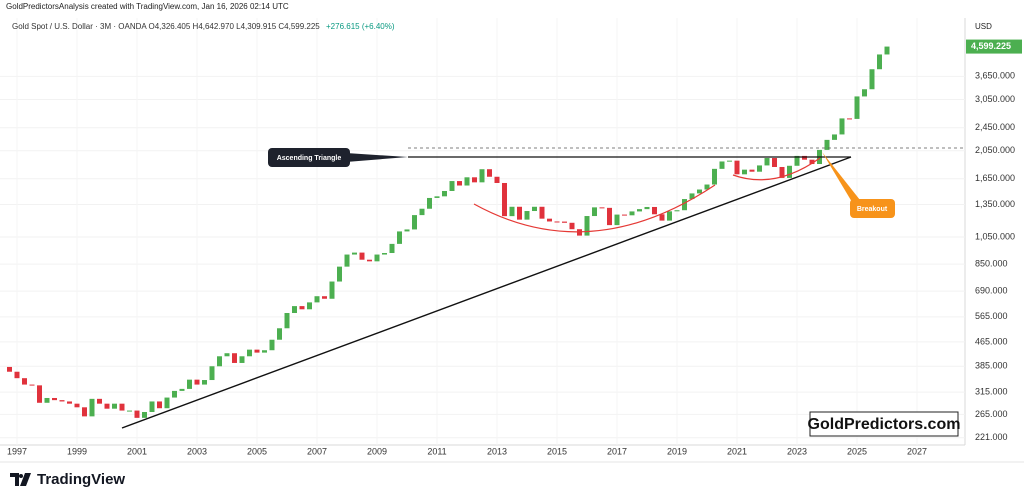  What do you see at coordinates (557, 451) in the screenshot?
I see `x-tick-label: 2015` at bounding box center [557, 451].